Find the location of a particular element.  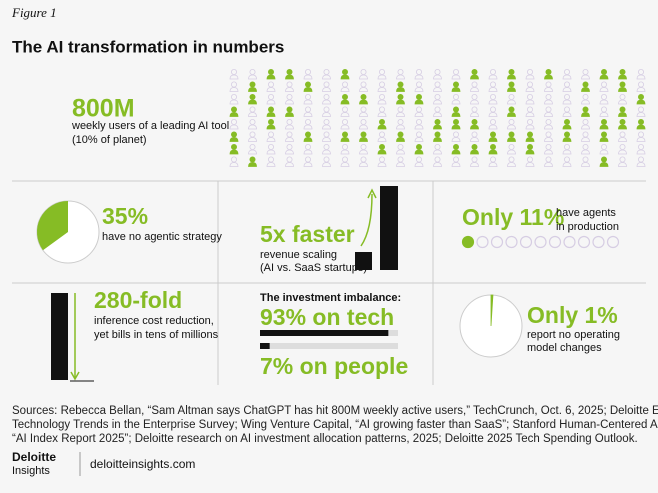

headline: 800M is located at coordinates (103, 109).